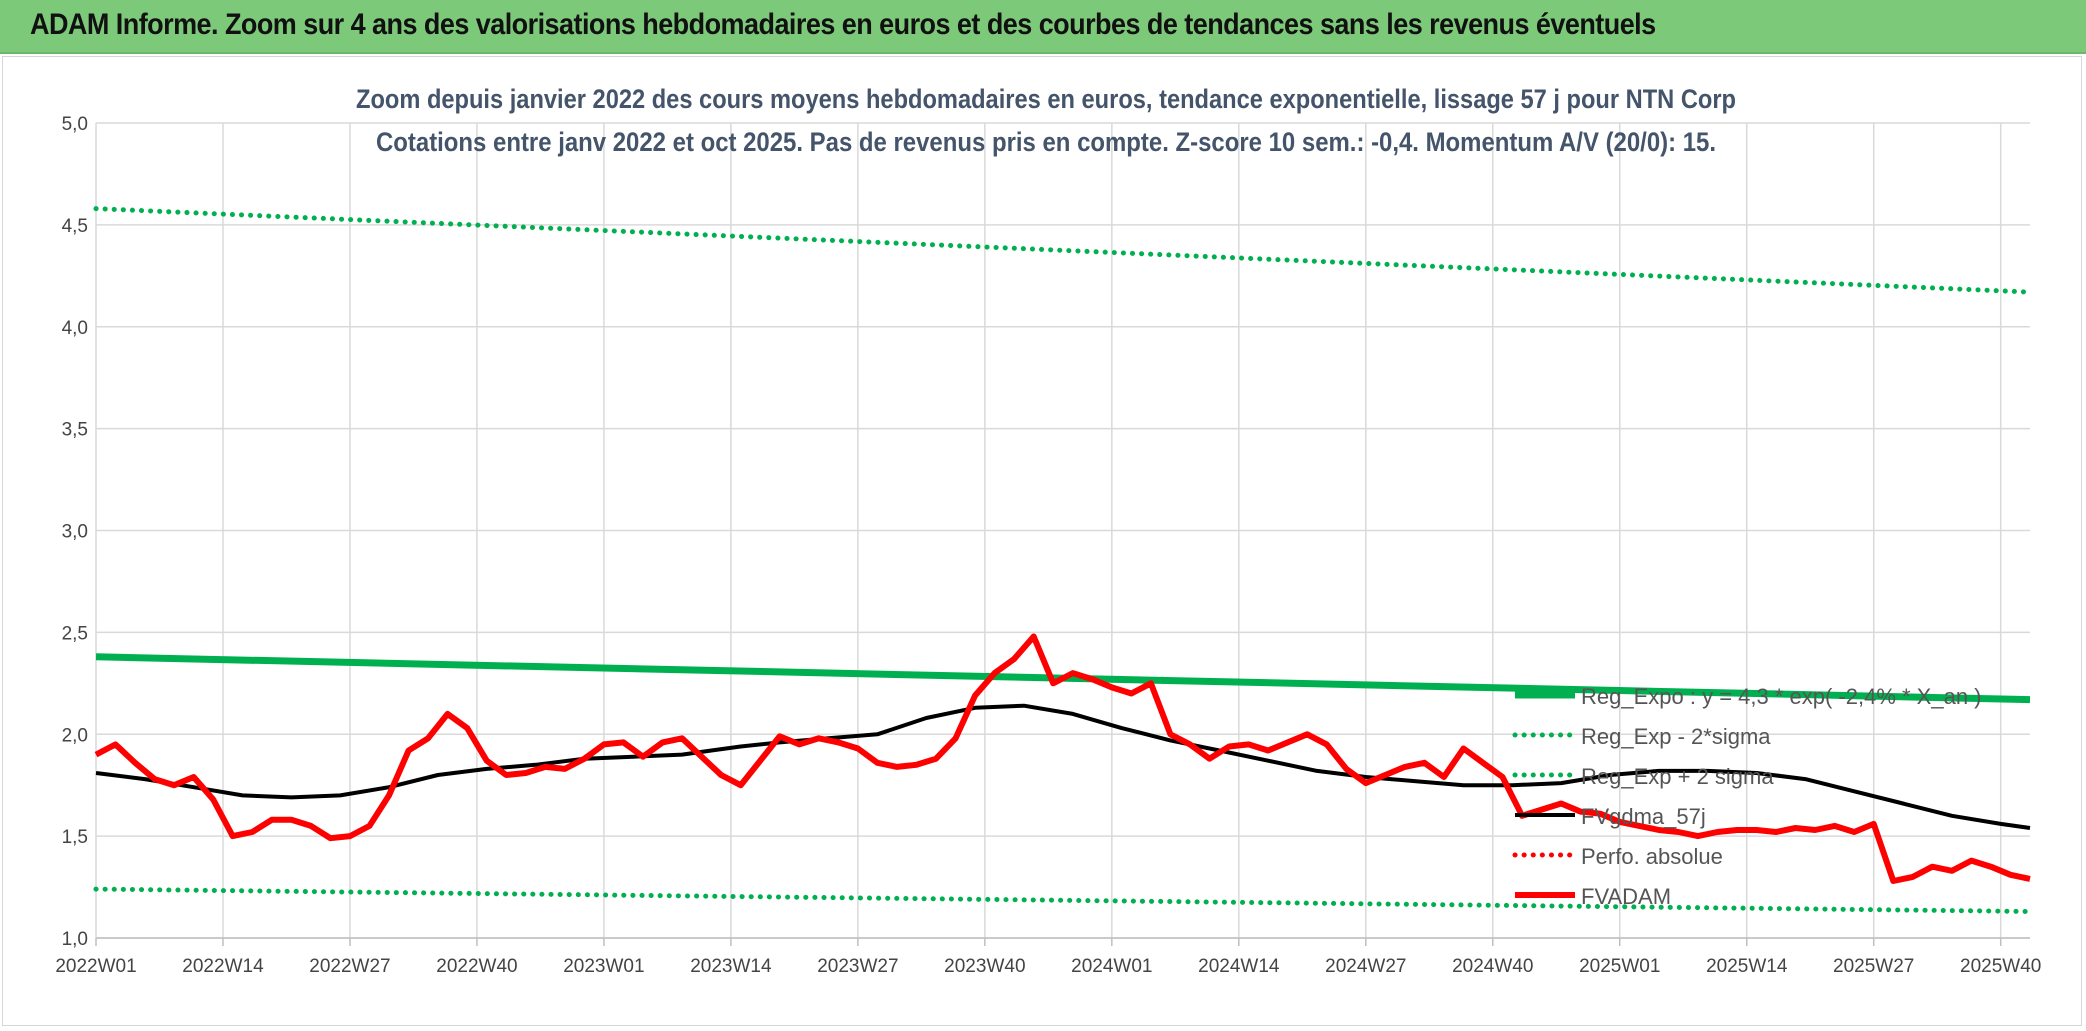 Image resolution: width=2086 pixels, height=1031 pixels. What do you see at coordinates (75, 226) in the screenshot?
I see `y-tick-label: 4,5` at bounding box center [75, 226].